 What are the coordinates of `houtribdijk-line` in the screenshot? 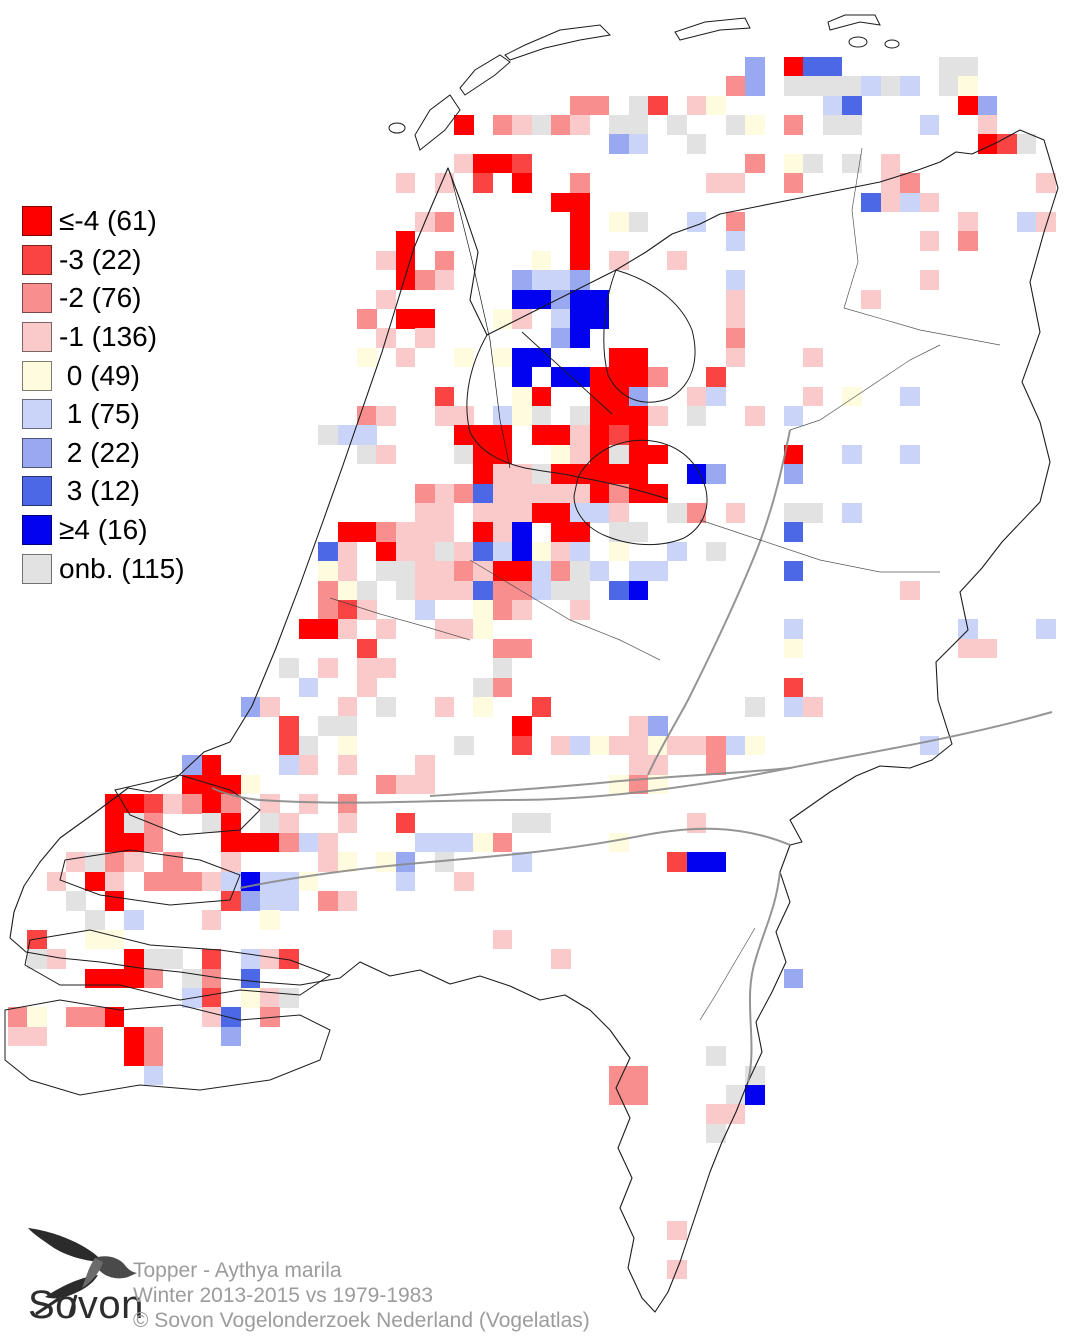 It's located at (567, 373).